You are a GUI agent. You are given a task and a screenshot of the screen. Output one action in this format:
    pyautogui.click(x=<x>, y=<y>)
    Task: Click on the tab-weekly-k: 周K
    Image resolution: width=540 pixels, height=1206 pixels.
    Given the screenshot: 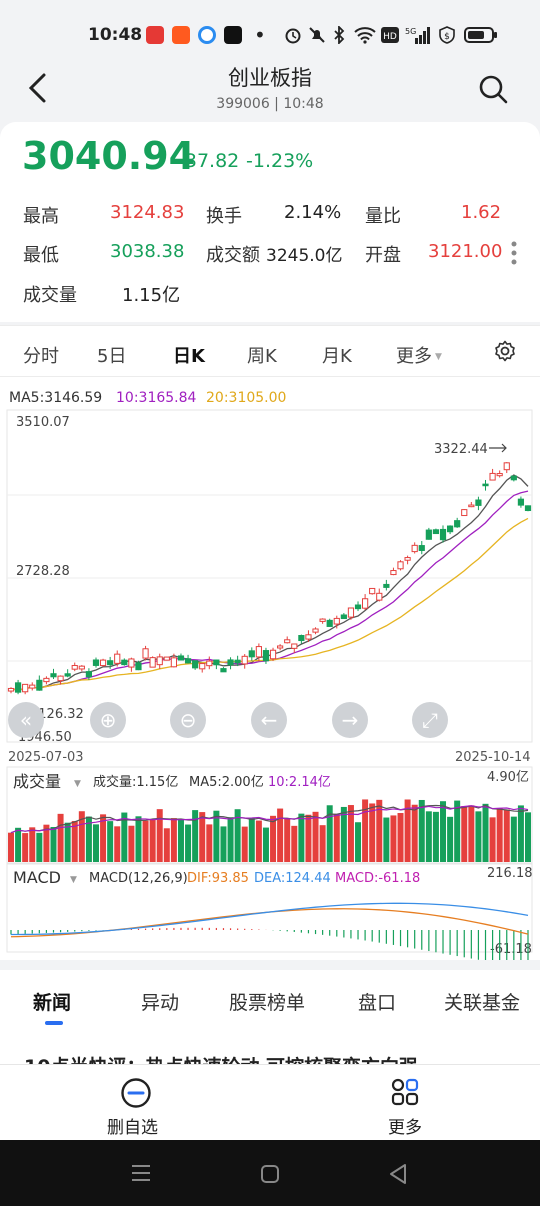 What is the action you would take?
    pyautogui.click(x=262, y=356)
    